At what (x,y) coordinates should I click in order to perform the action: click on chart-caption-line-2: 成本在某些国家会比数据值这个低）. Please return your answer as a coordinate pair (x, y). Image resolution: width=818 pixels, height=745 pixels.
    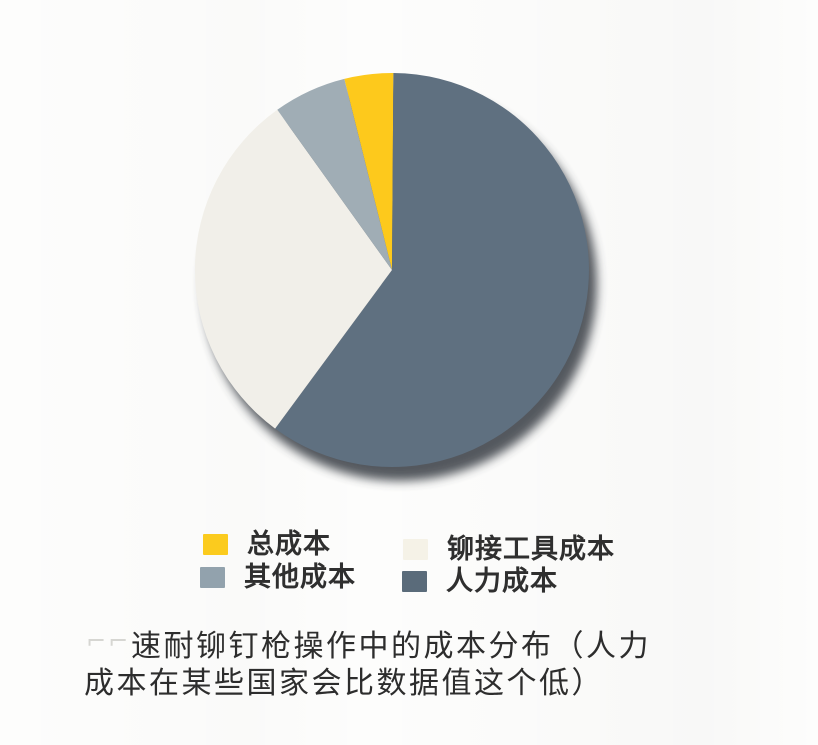
    Looking at the image, I should click on (344, 683).